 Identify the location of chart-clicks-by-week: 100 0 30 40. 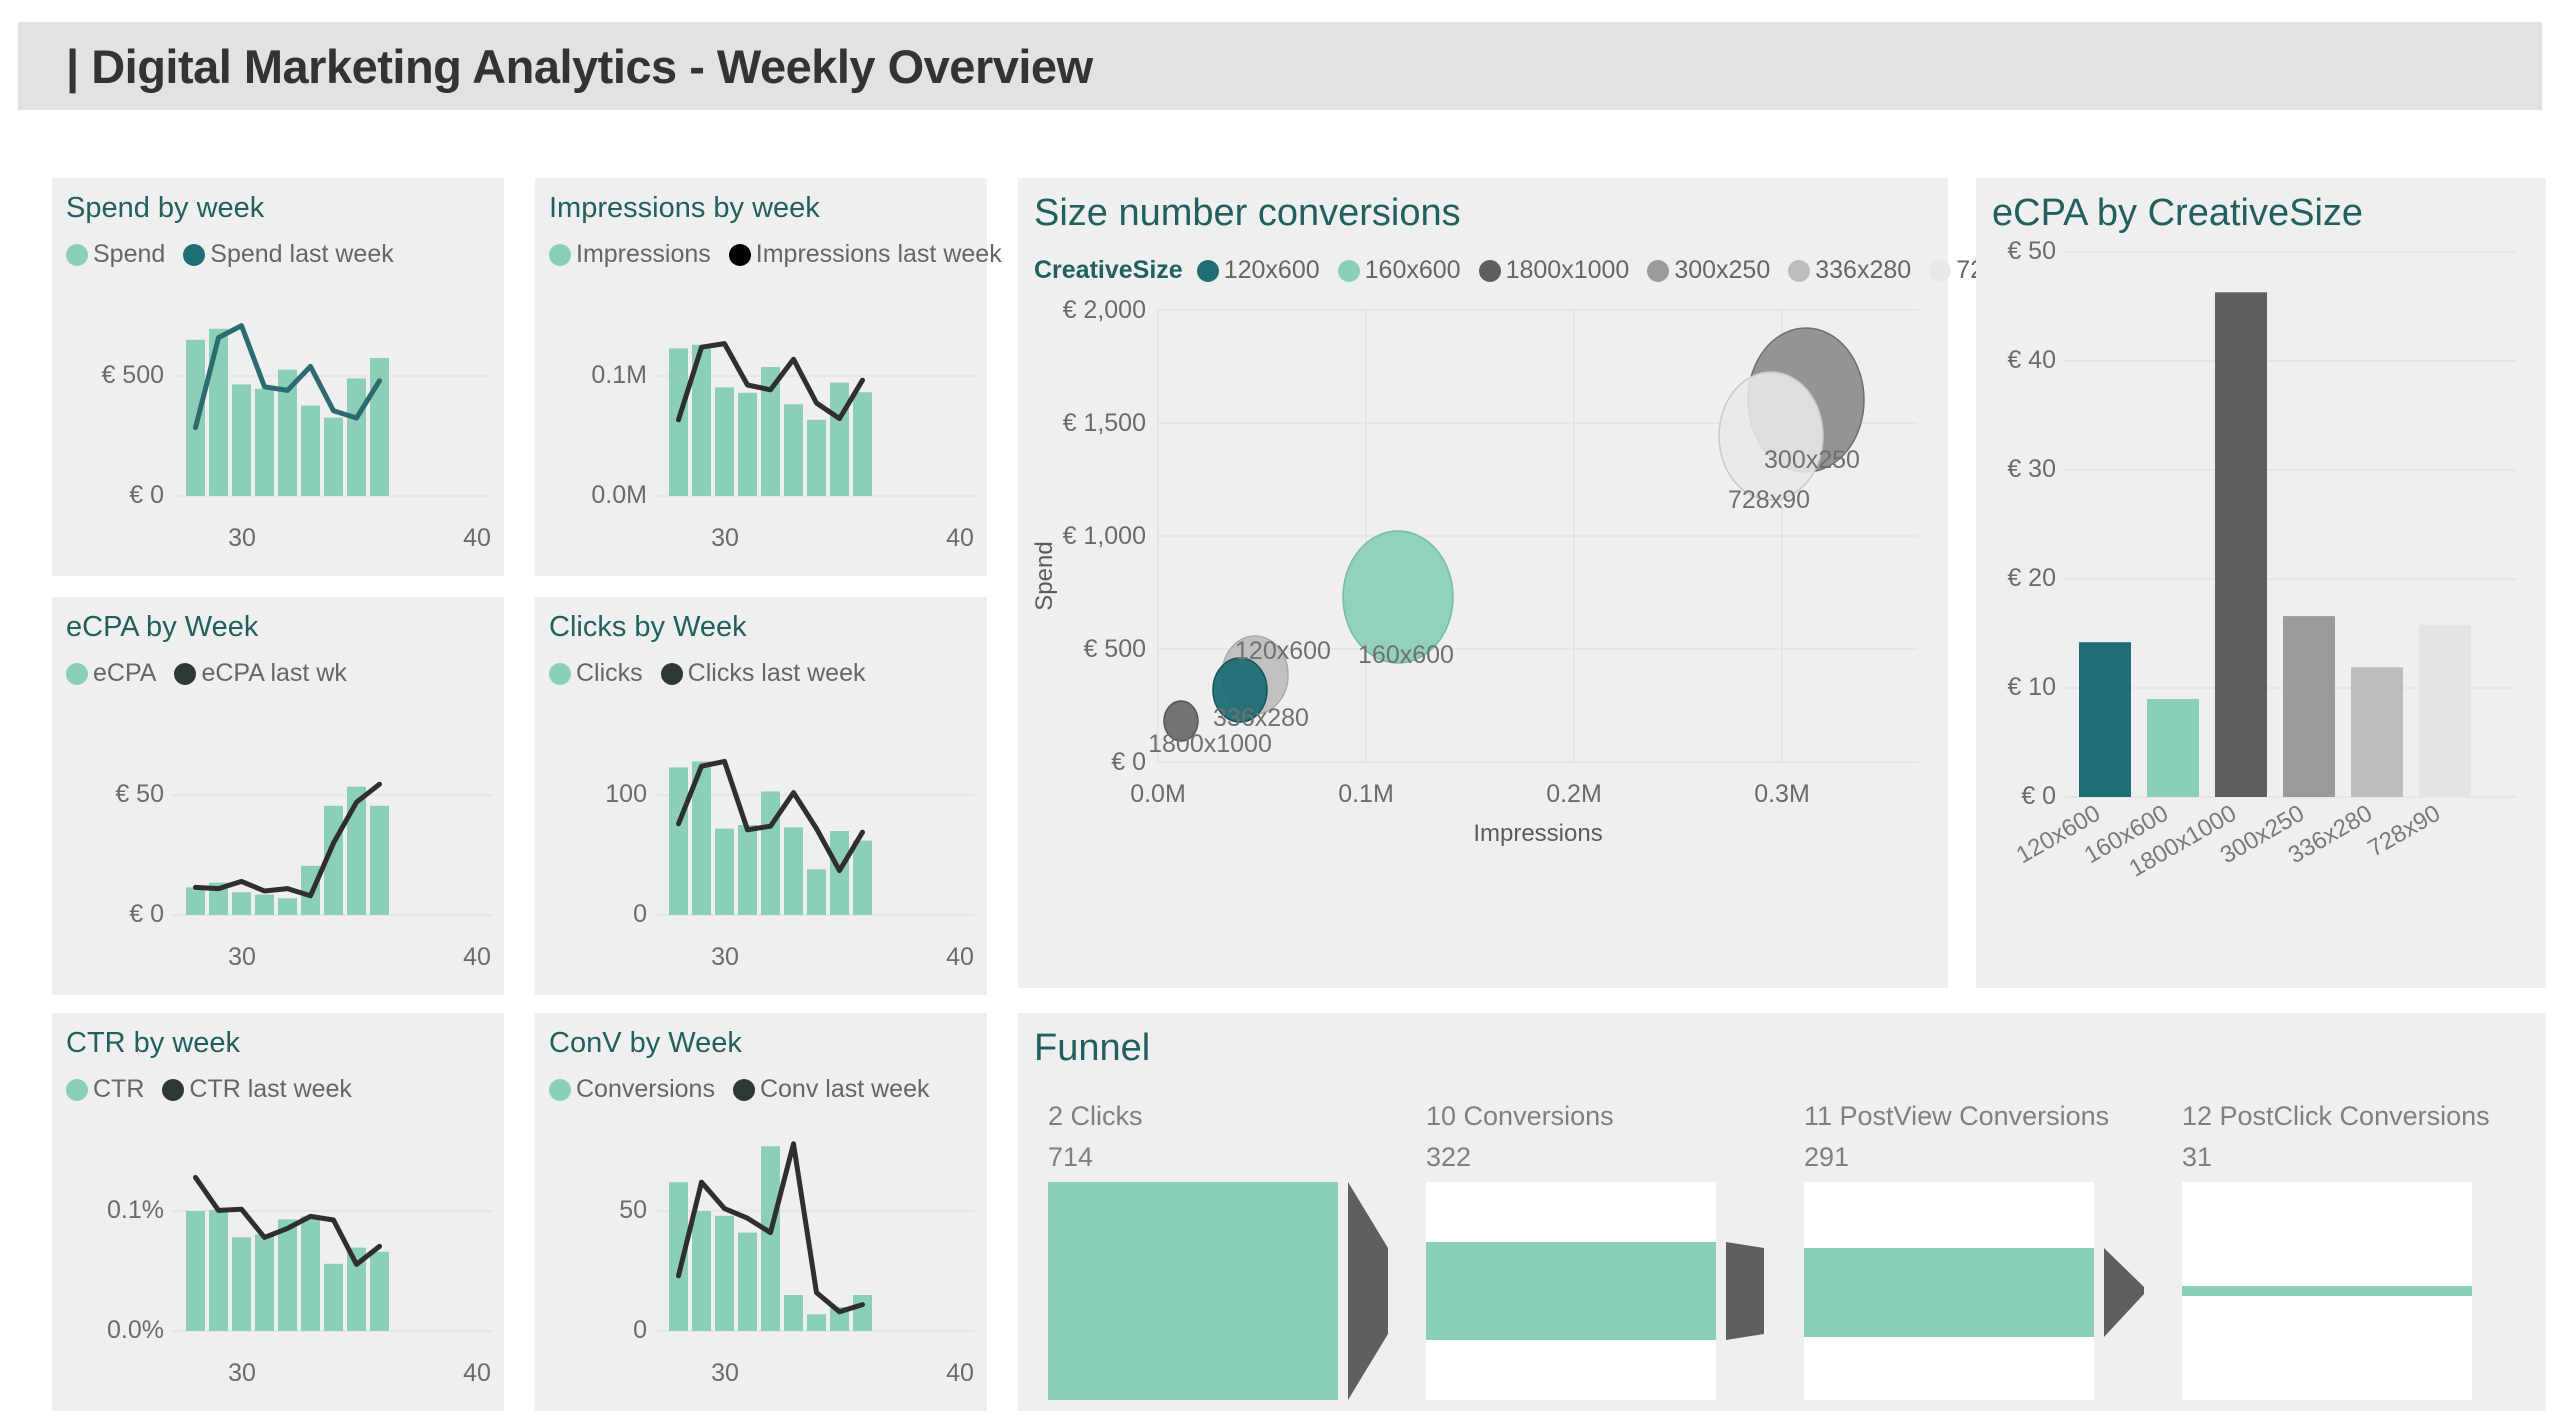
(761, 846).